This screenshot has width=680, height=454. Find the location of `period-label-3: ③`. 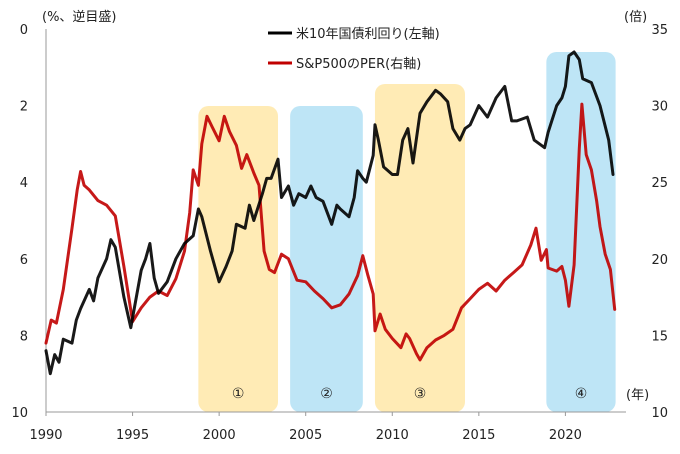

period-label-3: ③ is located at coordinates (420, 394).